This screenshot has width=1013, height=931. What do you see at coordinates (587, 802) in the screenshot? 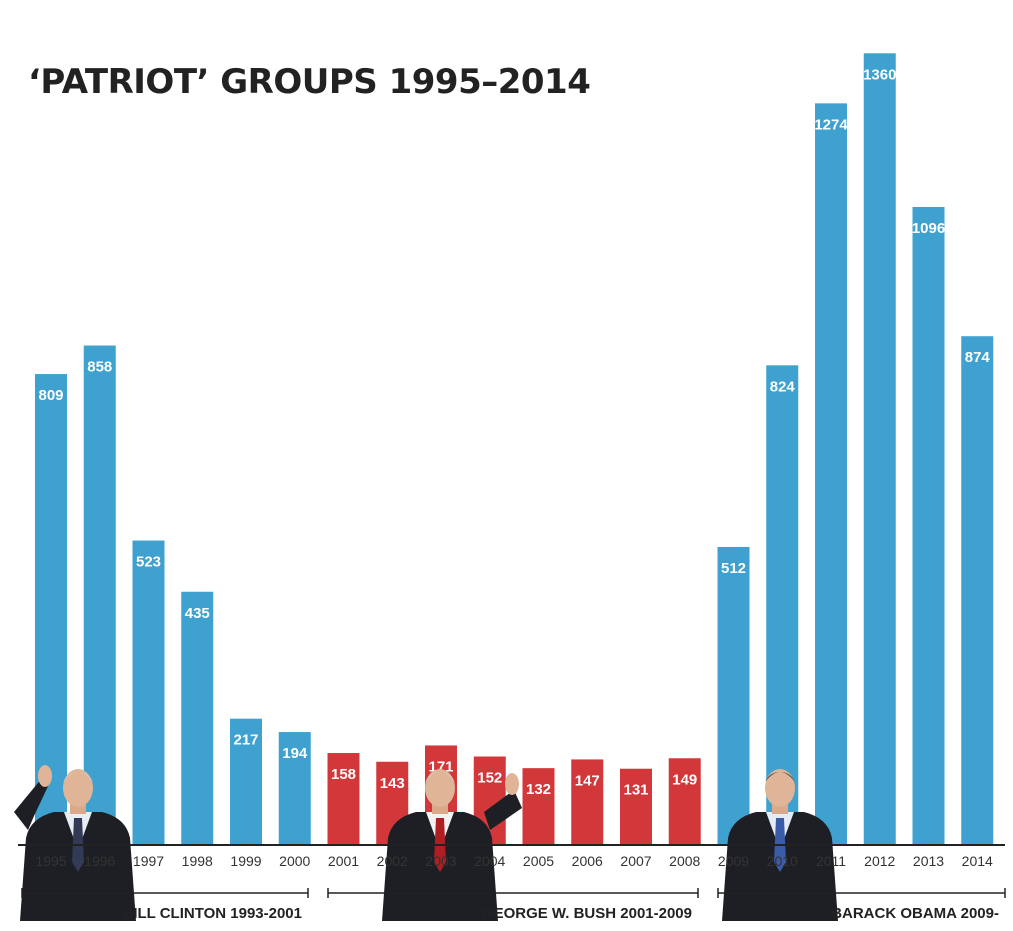
I see `bar-2006` at bounding box center [587, 802].